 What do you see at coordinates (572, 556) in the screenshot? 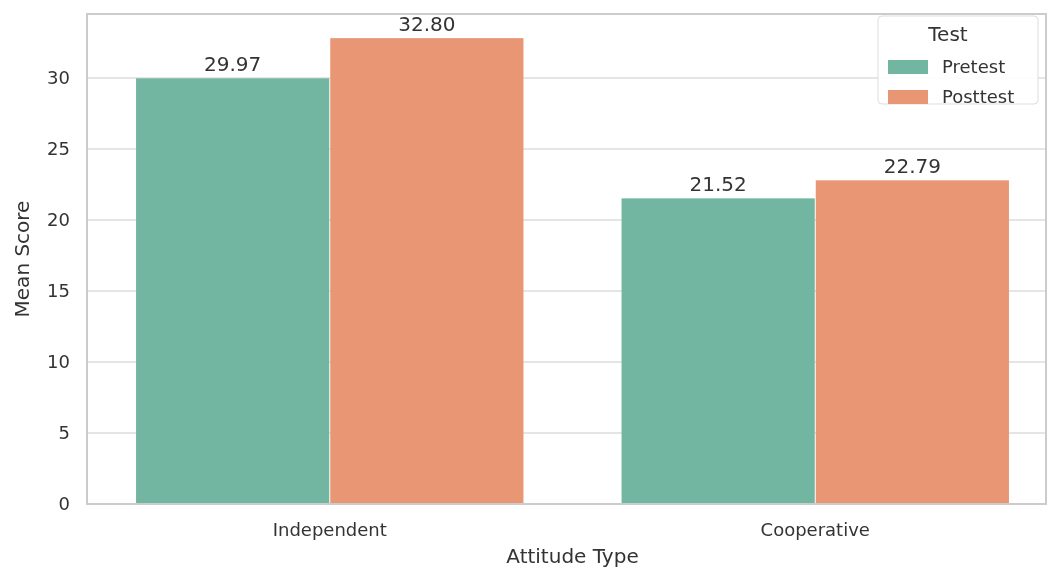
I see `x-axis-title: Attitude Type` at bounding box center [572, 556].